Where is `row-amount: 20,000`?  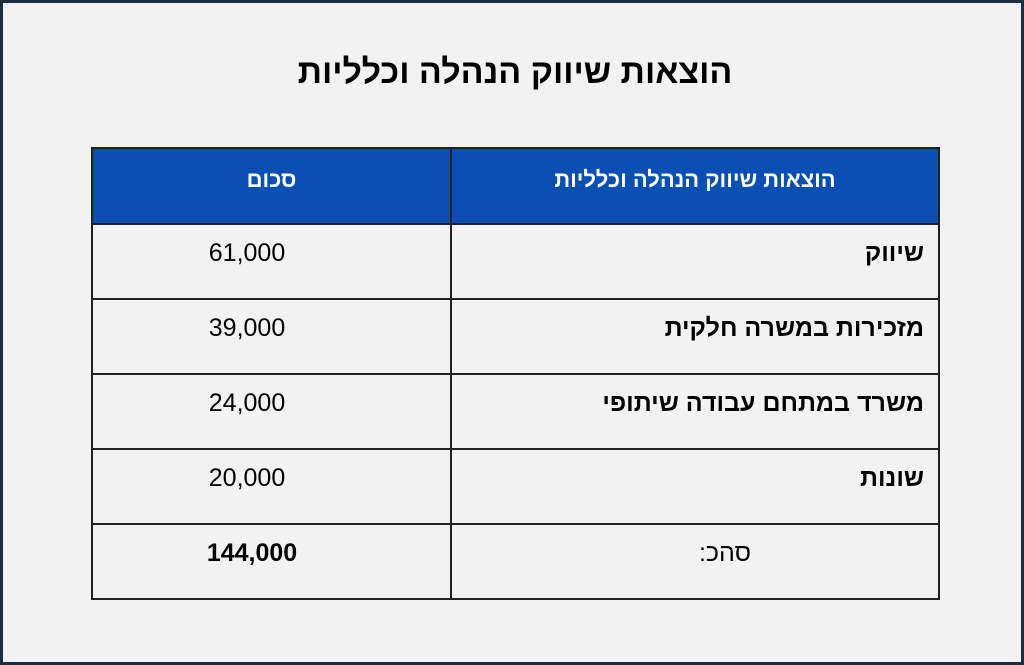
row-amount: 20,000 is located at coordinates (271, 486).